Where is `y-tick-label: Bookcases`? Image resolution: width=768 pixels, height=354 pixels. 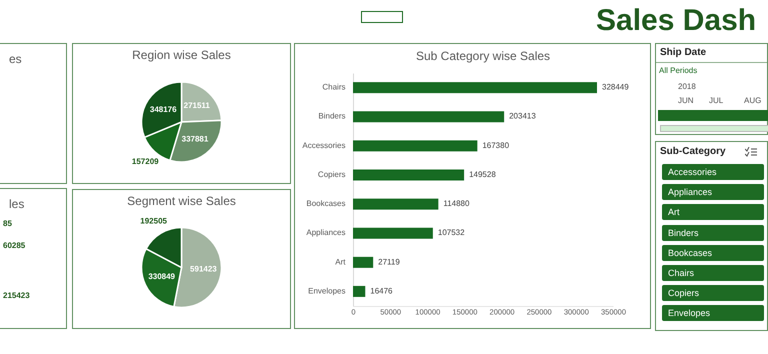
y-tick-label: Bookcases is located at coordinates (326, 203).